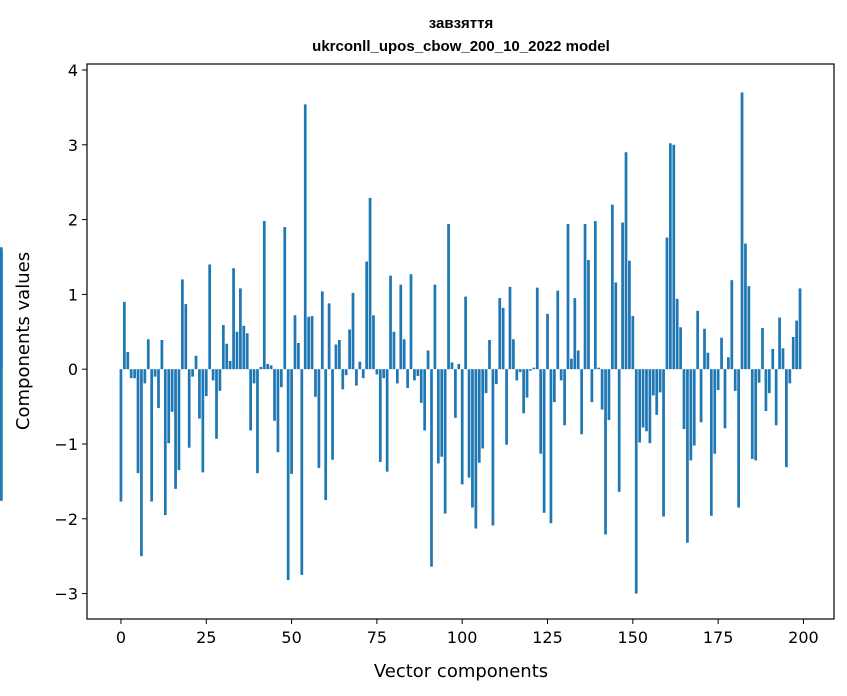 The image size is (847, 696). What do you see at coordinates (547, 637) in the screenshot?
I see `x-tick-label: 125` at bounding box center [547, 637].